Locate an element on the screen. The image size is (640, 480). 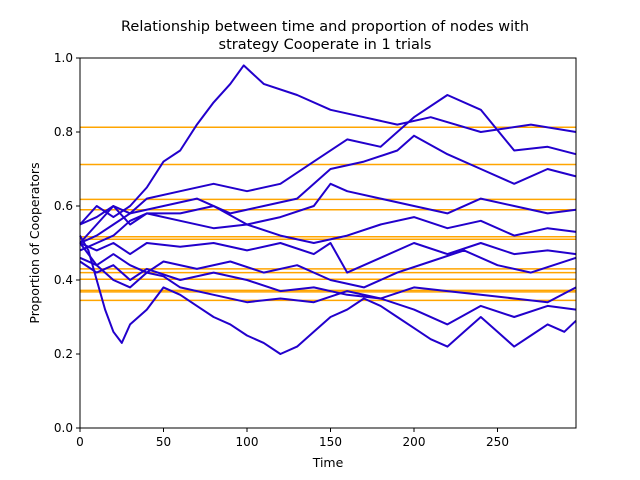
x-tick-label: 50 is located at coordinates (163, 442).